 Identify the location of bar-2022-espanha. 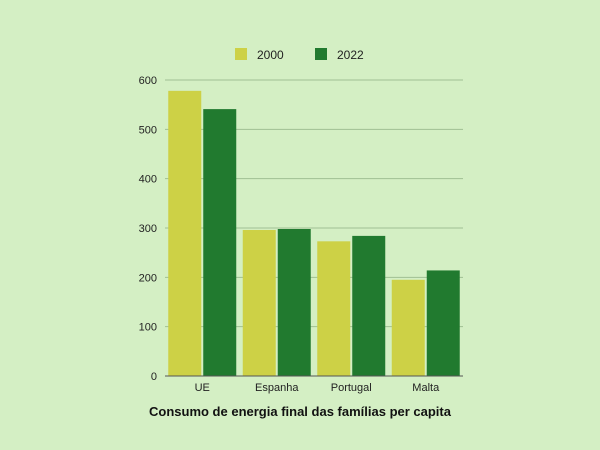
(294, 302).